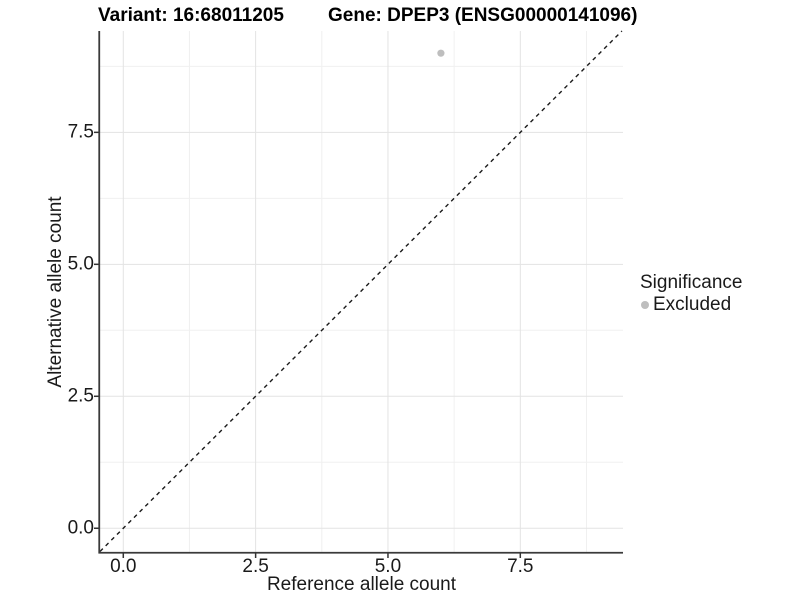 Image resolution: width=800 pixels, height=600 pixels. What do you see at coordinates (520, 566) in the screenshot?
I see `x-tick-label: 7.5` at bounding box center [520, 566].